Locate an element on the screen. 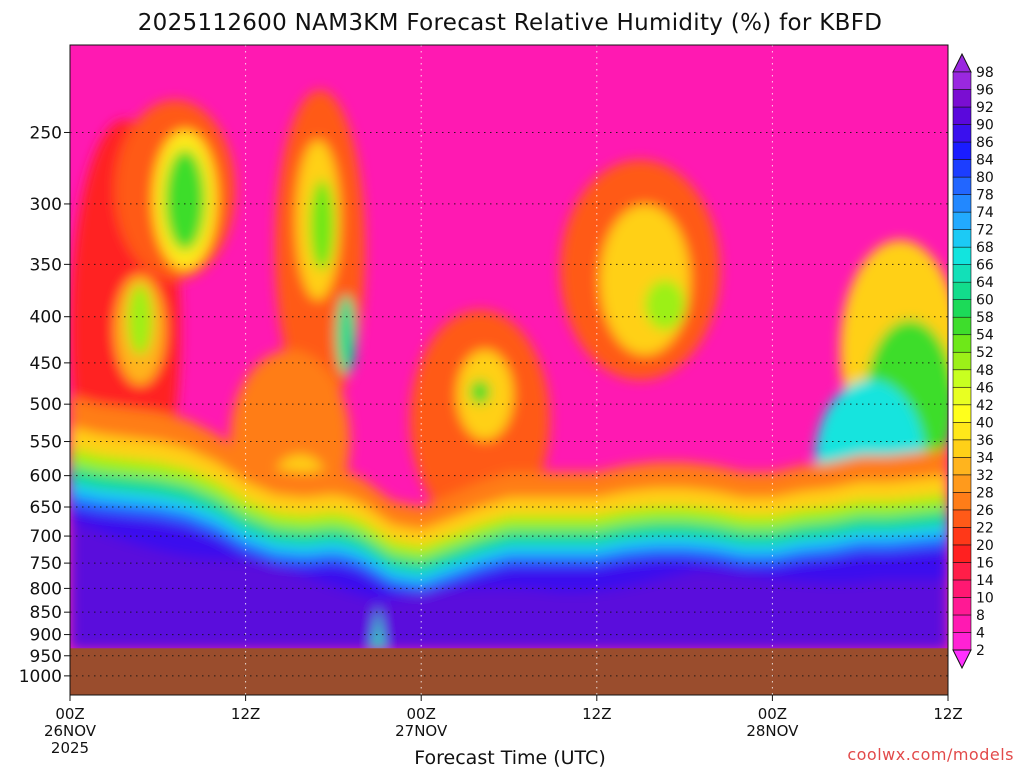 The image size is (1024, 768). x-tick-label: 2025 is located at coordinates (70, 748).